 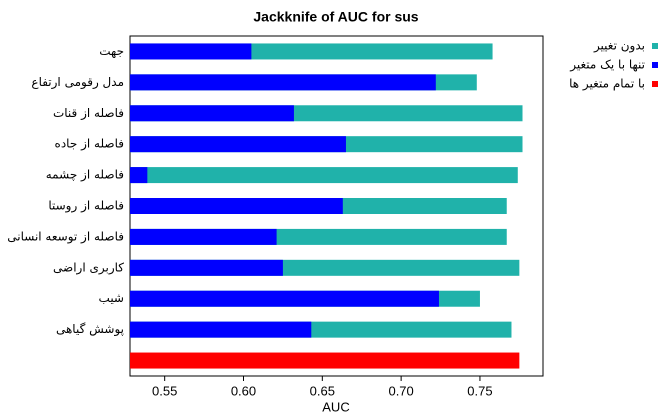 I want to click on x-tick-label: 0.55, so click(x=164, y=390).